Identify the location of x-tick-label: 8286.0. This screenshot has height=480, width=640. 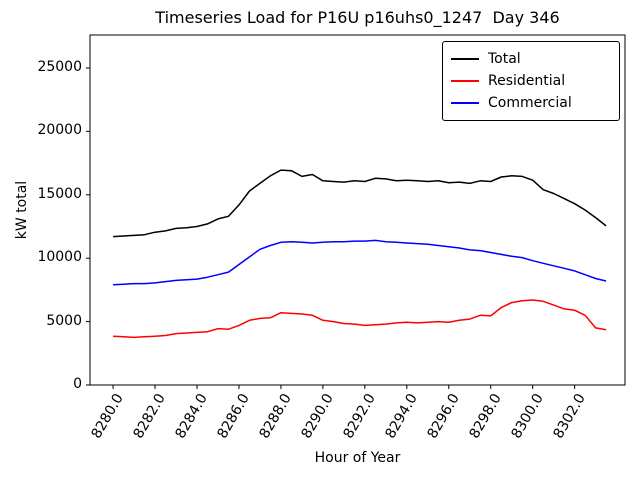
(233, 416).